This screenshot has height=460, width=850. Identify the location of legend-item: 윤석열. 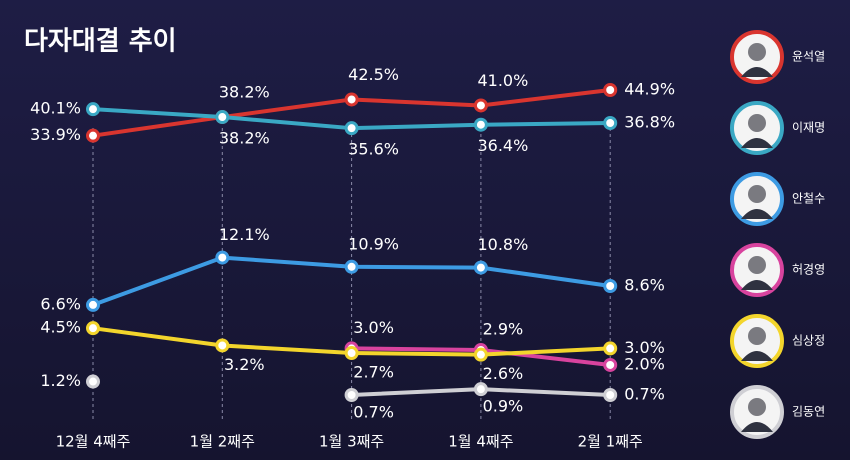
(777, 57).